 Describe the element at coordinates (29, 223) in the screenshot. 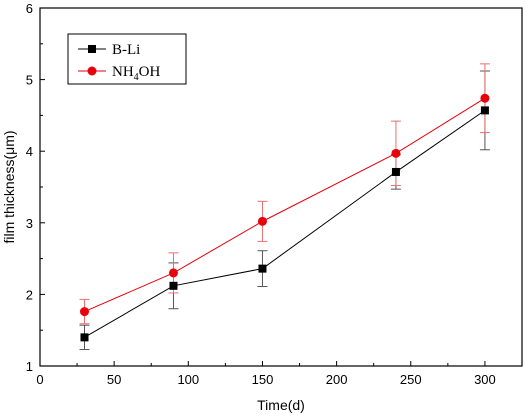

I see `y-tick-label: 3` at that location.